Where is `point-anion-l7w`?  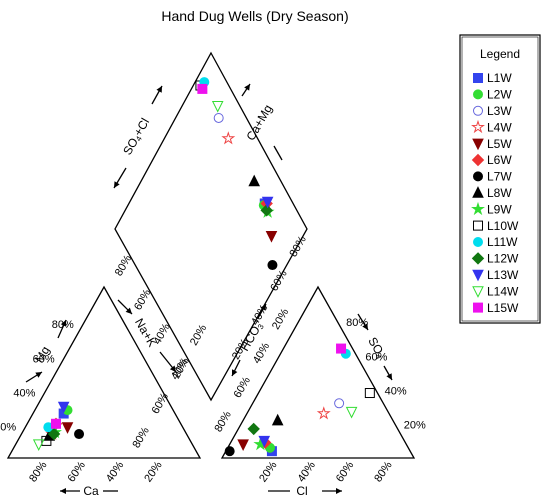 point-anion-l7w is located at coordinates (229, 451).